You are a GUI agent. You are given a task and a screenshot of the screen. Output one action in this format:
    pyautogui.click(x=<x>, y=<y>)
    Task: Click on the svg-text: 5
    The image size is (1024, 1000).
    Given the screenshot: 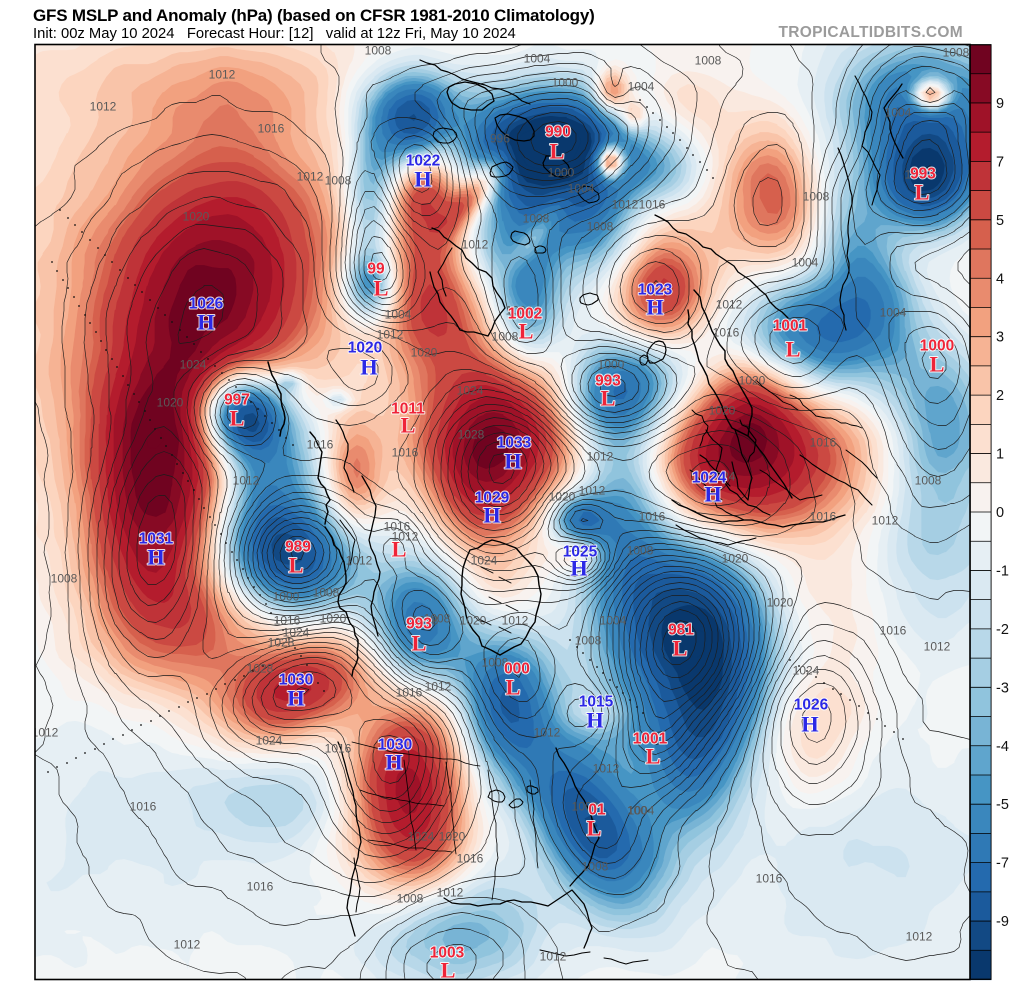 What is the action you would take?
    pyautogui.click(x=1000, y=221)
    